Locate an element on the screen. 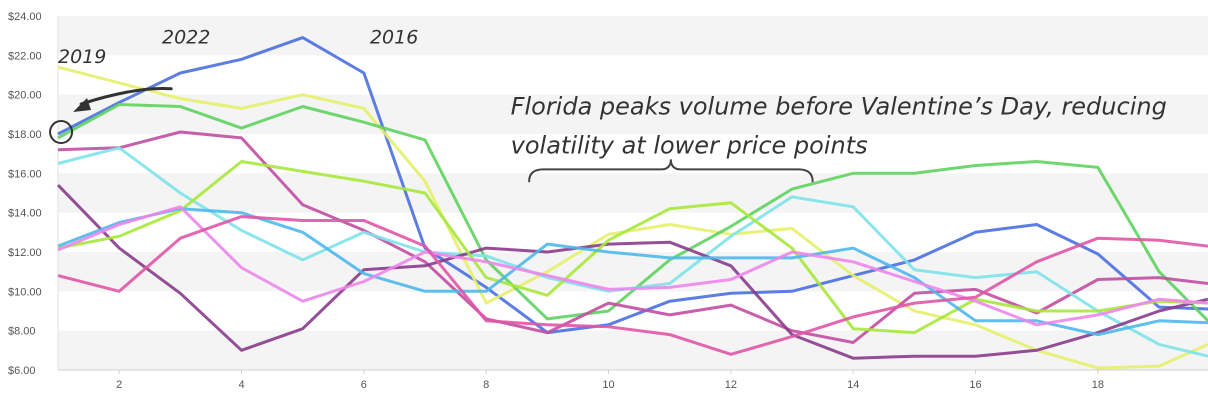  y-tick-label: $24.00 is located at coordinates (25, 17).